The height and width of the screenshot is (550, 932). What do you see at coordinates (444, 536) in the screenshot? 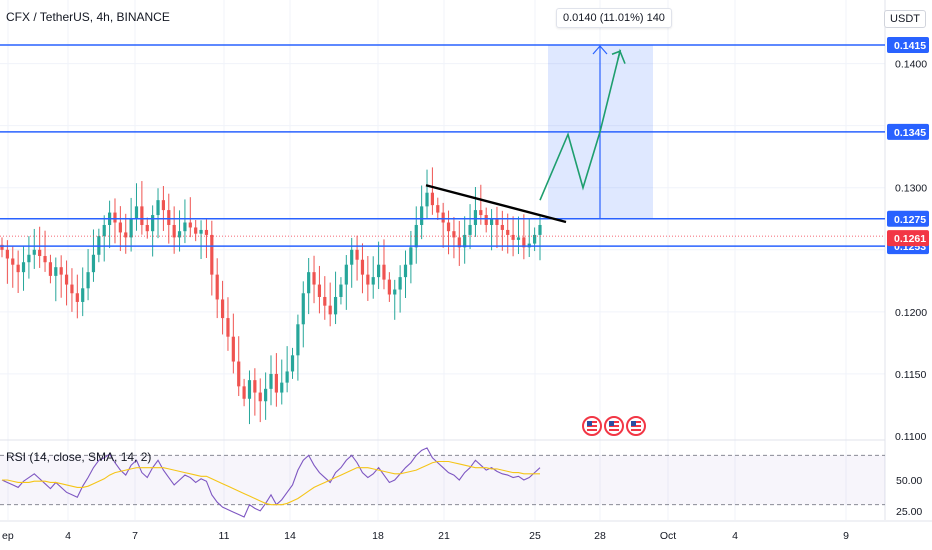
I see `time-tick-label: 21` at bounding box center [444, 536].